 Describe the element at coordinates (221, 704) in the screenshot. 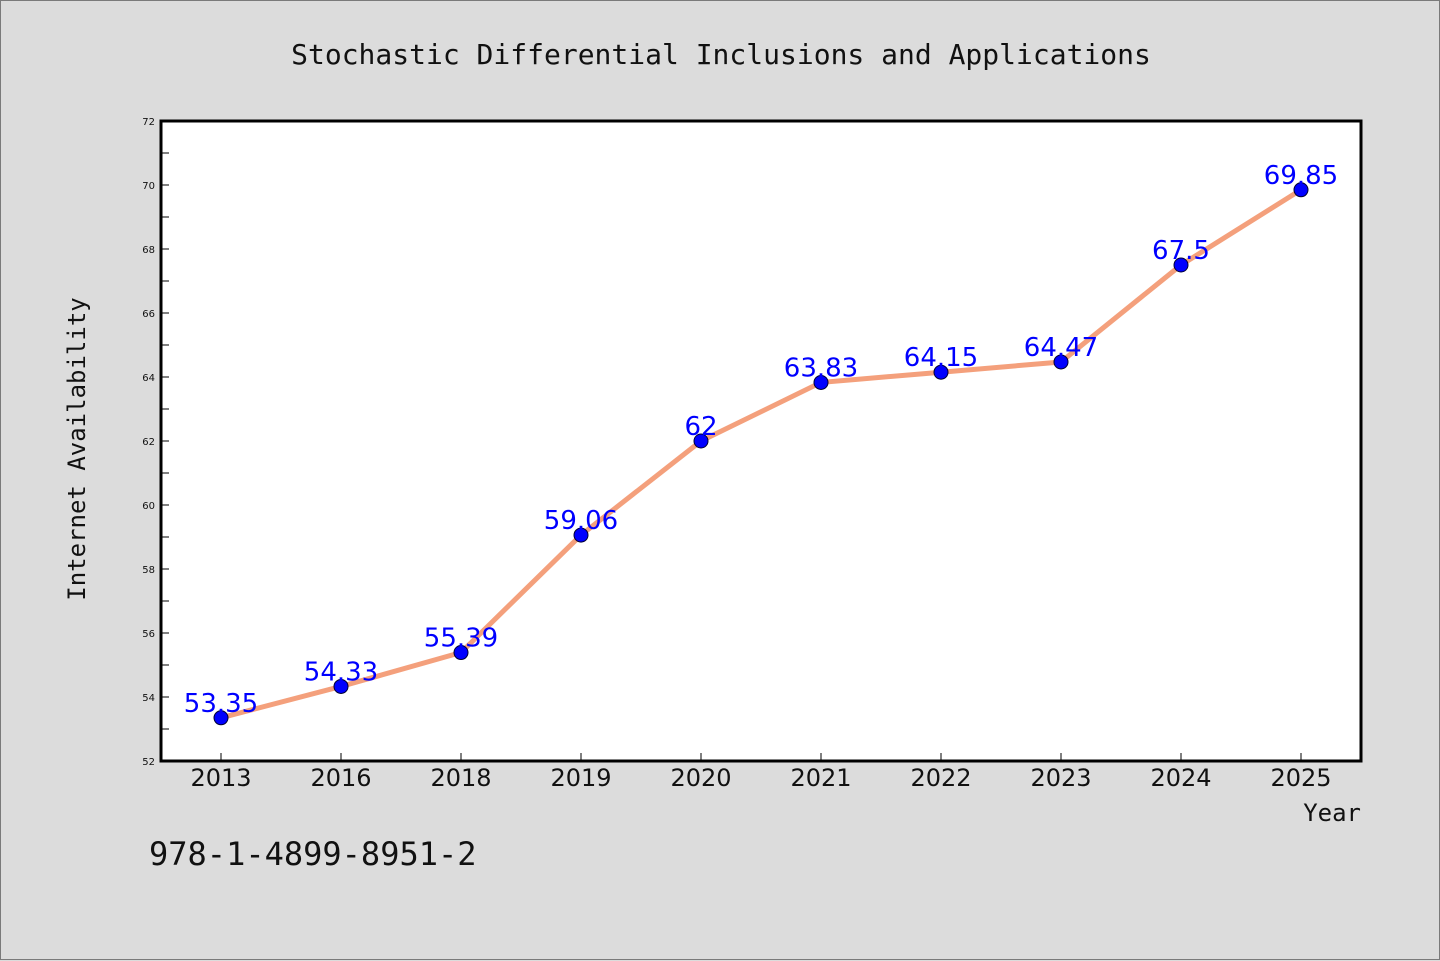

I see `data-label: 53.35` at that location.